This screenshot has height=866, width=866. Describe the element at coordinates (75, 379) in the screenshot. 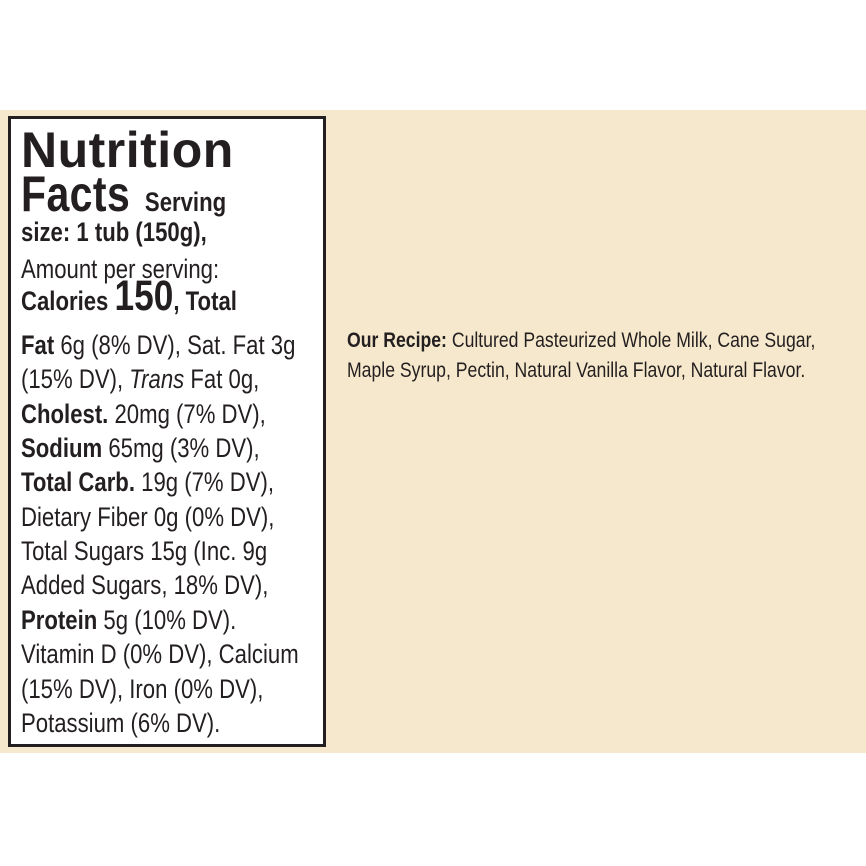

I see `satfat-dv: (15% DV),` at that location.